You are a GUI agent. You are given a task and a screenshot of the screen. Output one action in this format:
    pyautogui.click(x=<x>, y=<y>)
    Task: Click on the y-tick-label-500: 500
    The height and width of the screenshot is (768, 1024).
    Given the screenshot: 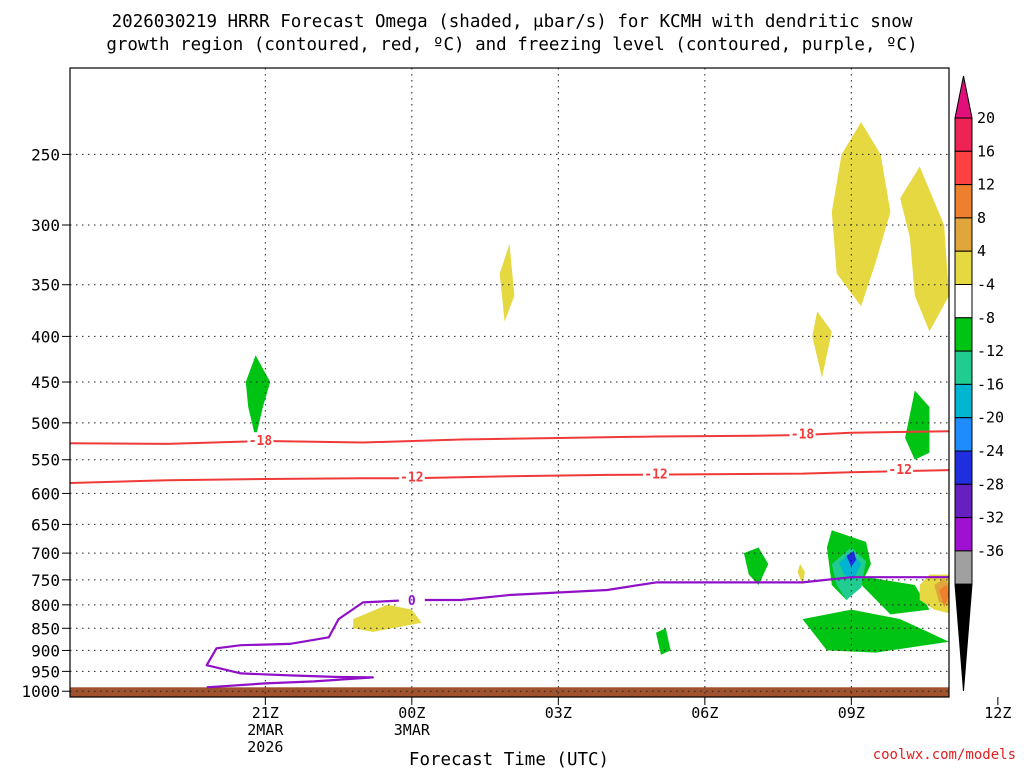 What is the action you would take?
    pyautogui.click(x=45, y=423)
    